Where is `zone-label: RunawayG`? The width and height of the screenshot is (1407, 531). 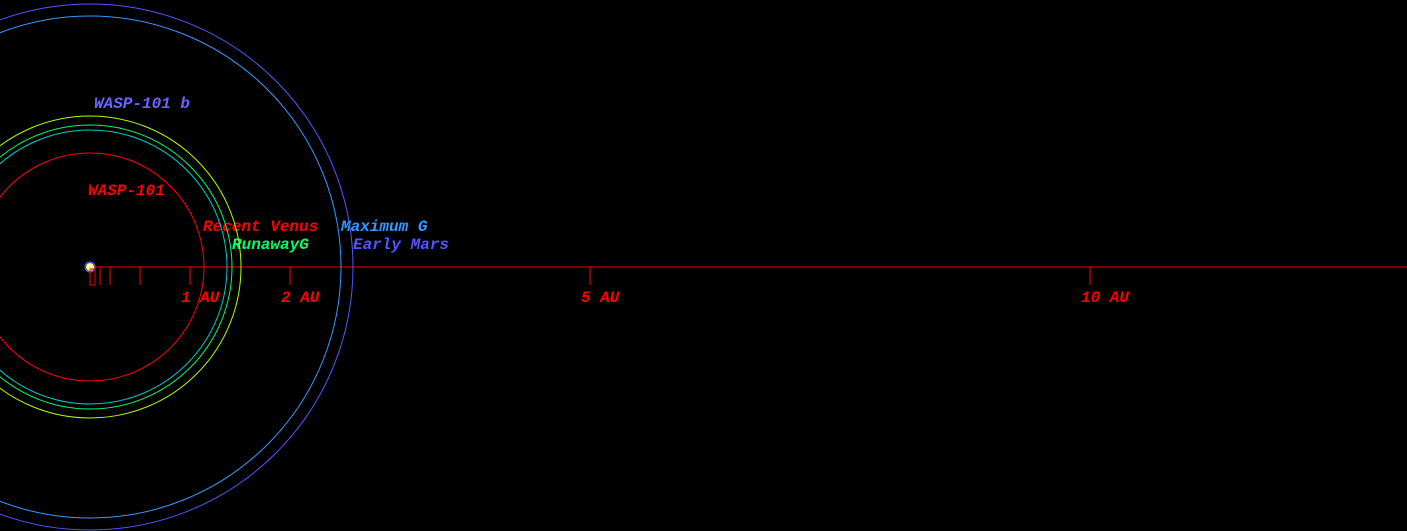 zone-label: RunawayG is located at coordinates (270, 245).